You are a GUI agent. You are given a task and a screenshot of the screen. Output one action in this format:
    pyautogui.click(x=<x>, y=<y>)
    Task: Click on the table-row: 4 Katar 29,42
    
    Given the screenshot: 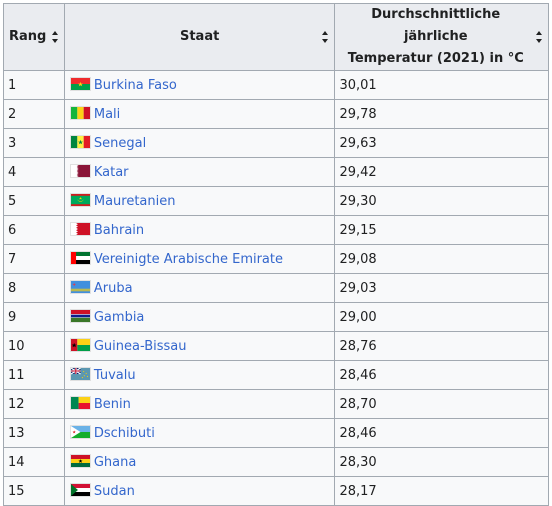 What is the action you would take?
    pyautogui.click(x=276, y=172)
    